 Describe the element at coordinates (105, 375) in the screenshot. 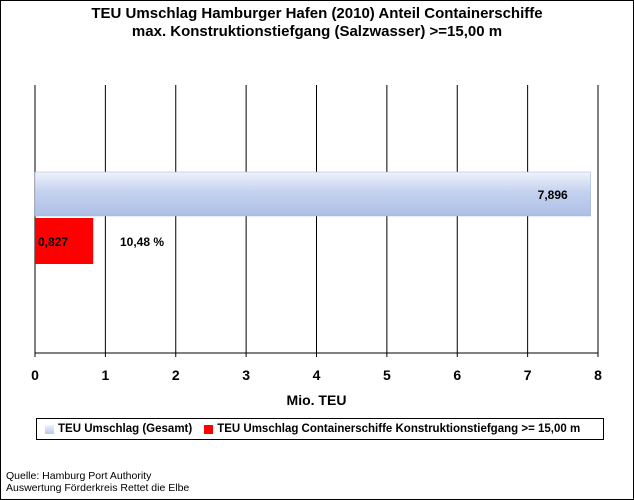

I see `x-tick-label: 1` at that location.